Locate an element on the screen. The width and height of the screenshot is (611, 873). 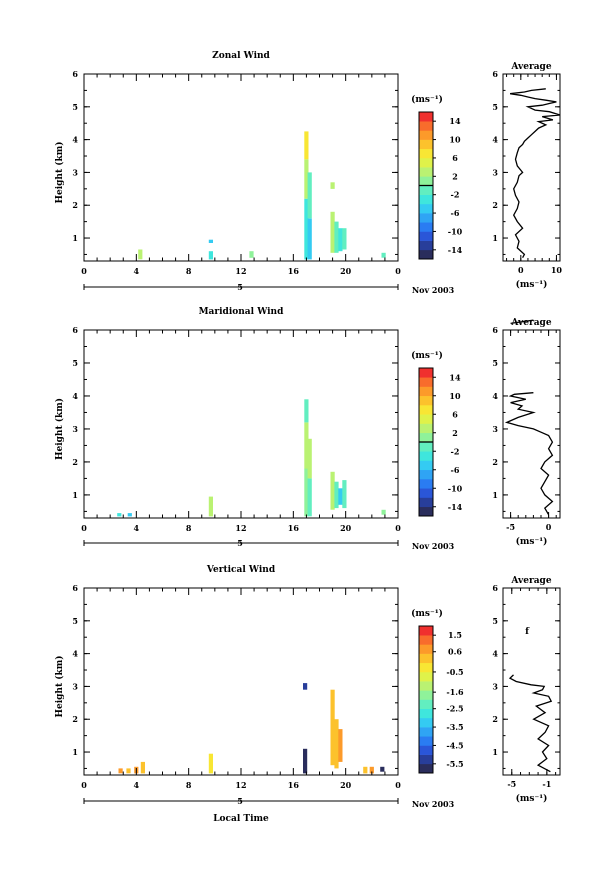
panel-title: Zonal Wind is located at coordinates (241, 56).